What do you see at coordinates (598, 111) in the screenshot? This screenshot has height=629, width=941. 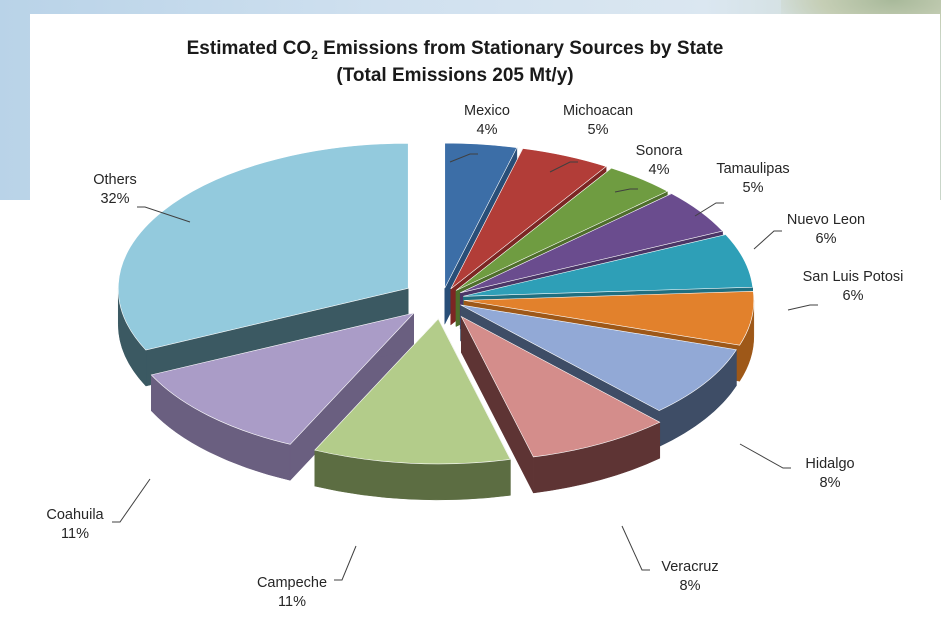 I see `data-label-michoacan: Michoacan` at bounding box center [598, 111].